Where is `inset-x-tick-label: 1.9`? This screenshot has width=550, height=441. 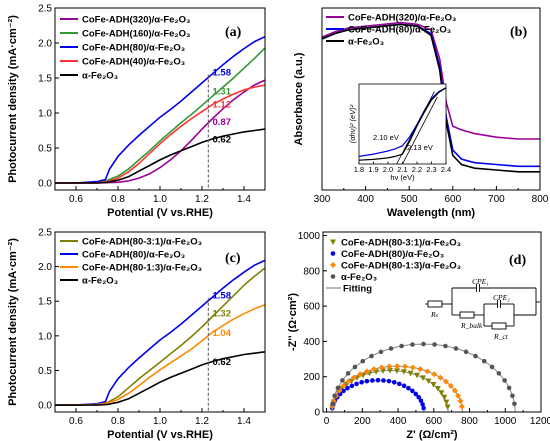 inset-x-tick-label: 1.9 is located at coordinates (373, 169).